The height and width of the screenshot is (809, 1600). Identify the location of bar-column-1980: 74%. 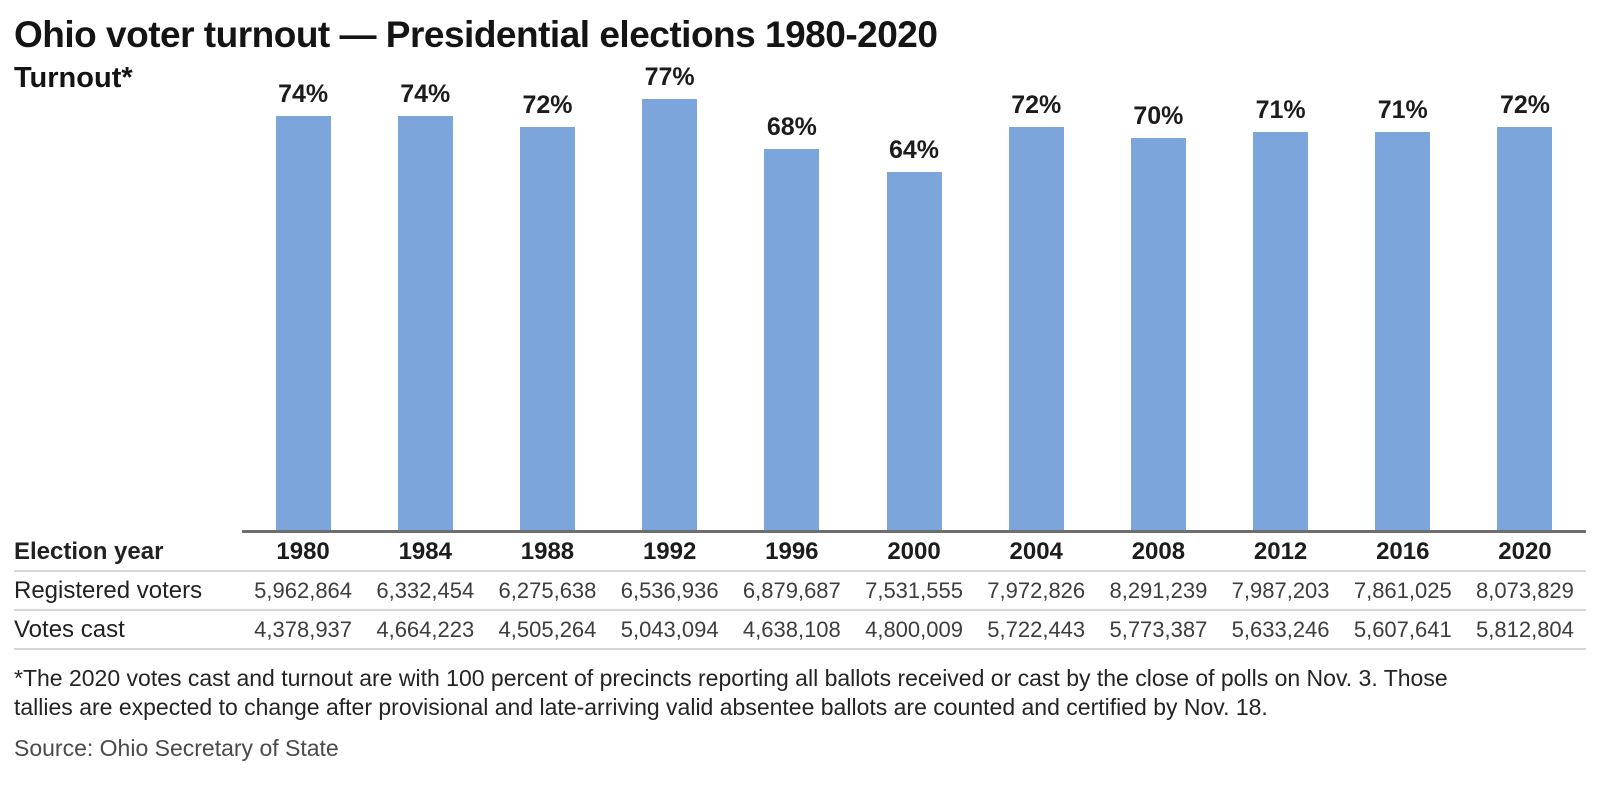
(303, 295).